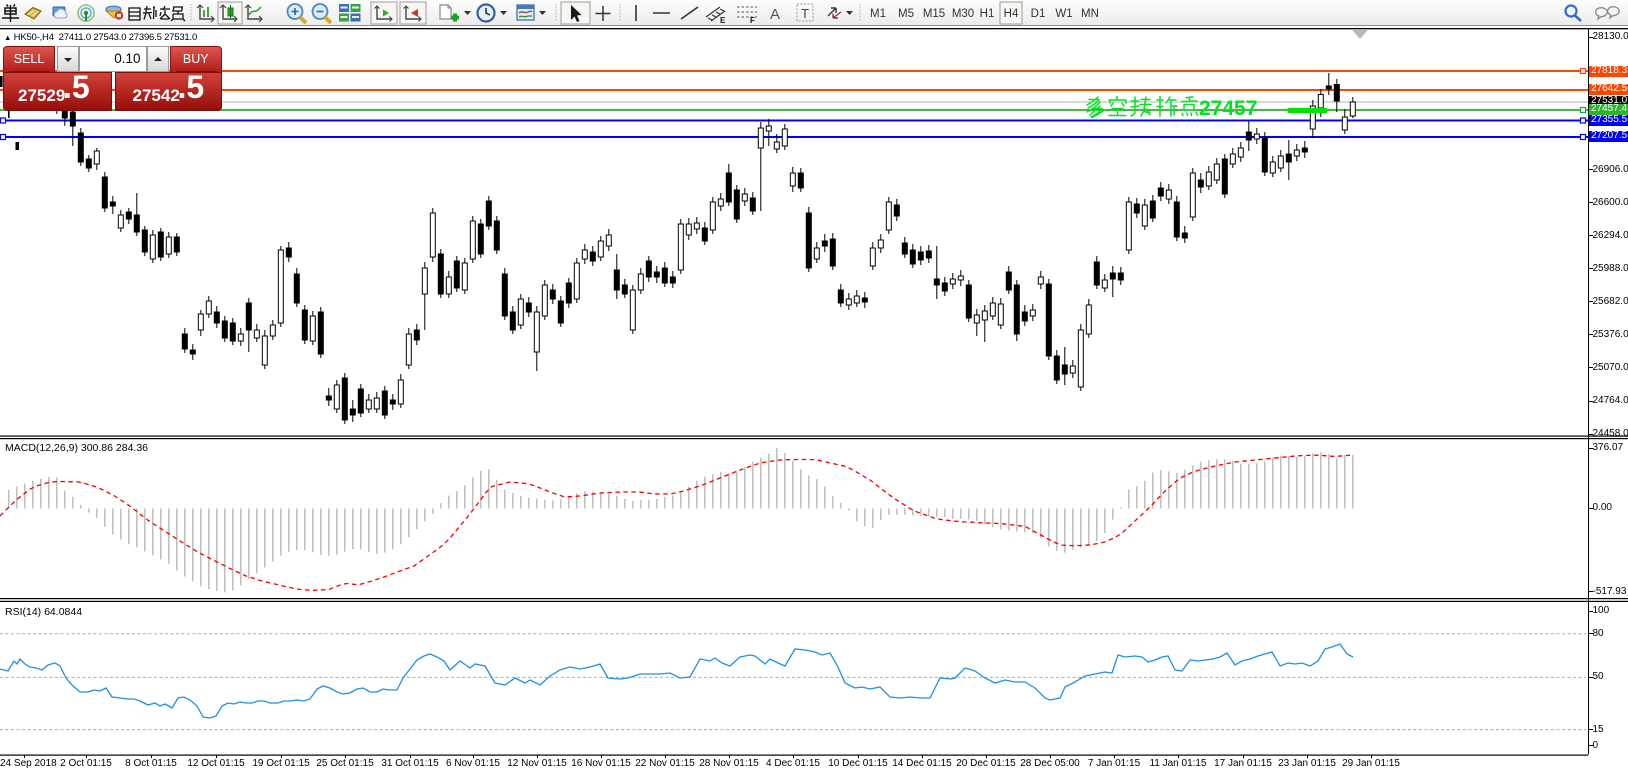 This screenshot has height=770, width=1628. Describe the element at coordinates (1038, 14) in the screenshot. I see `svg-text: D1` at that location.